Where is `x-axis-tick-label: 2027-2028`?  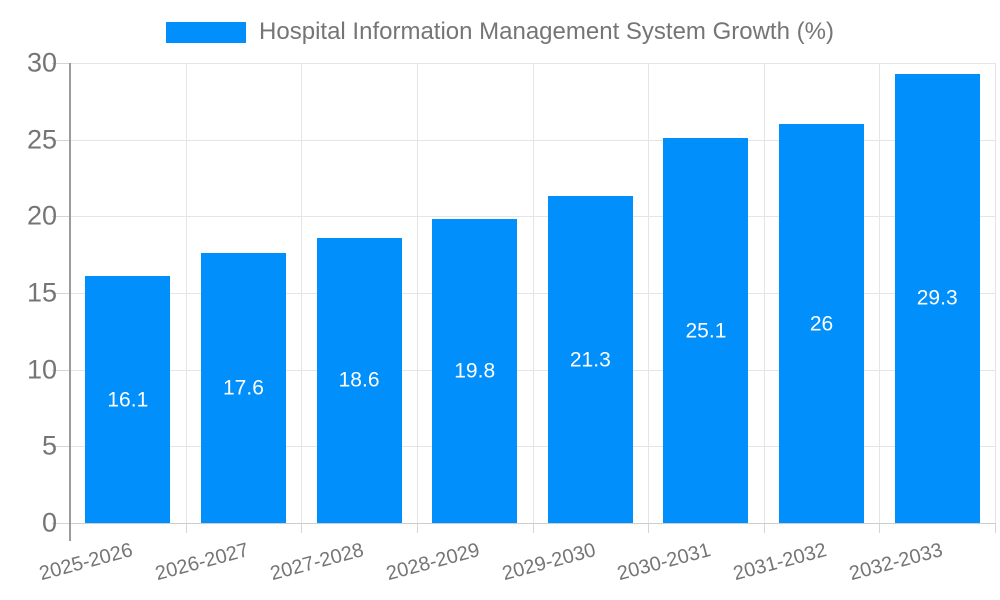 x-axis-tick-label: 2027-2028 is located at coordinates (317, 562).